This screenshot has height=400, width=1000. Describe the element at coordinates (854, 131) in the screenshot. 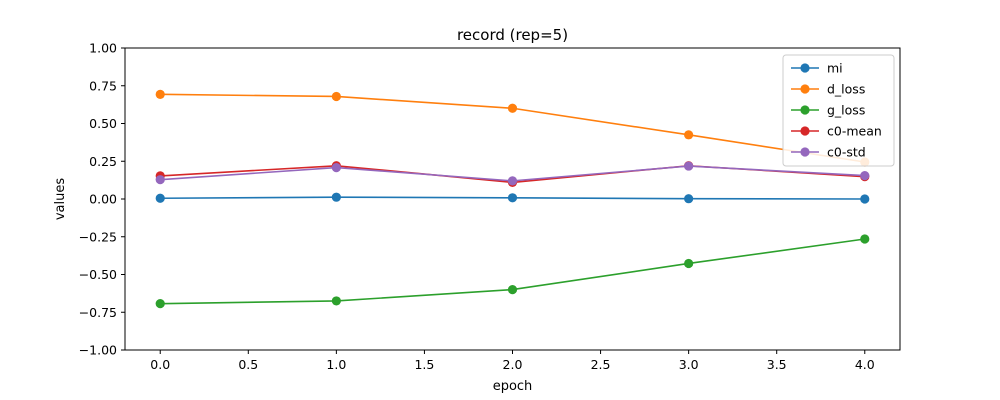

I see `legend-label: c0-mean` at that location.